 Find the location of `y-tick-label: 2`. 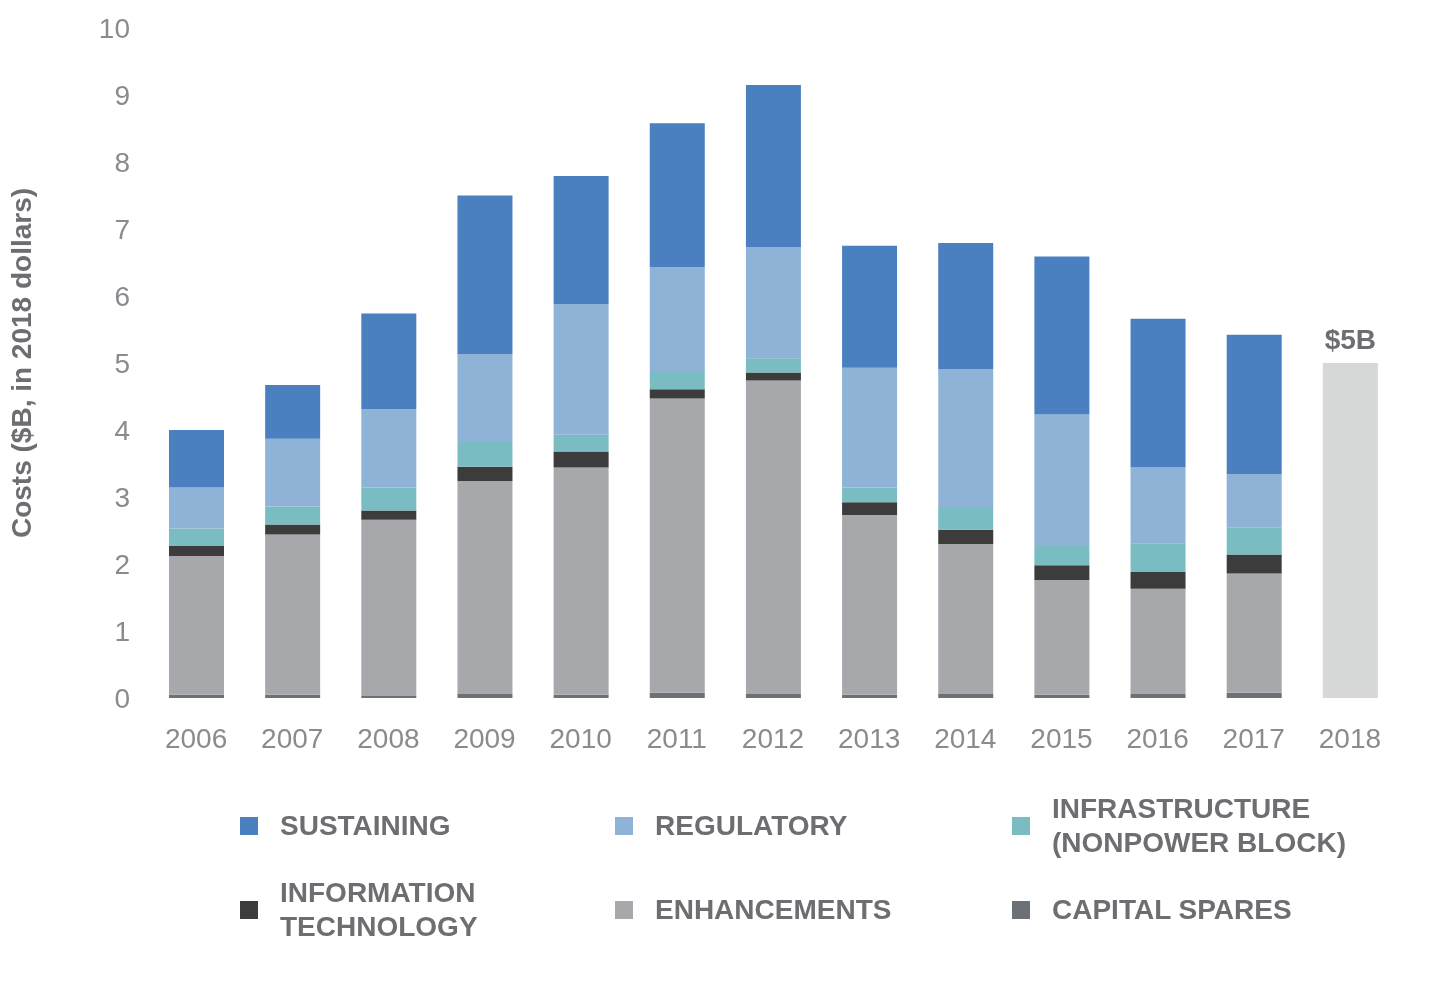

y-tick-label: 2 is located at coordinates (122, 564).